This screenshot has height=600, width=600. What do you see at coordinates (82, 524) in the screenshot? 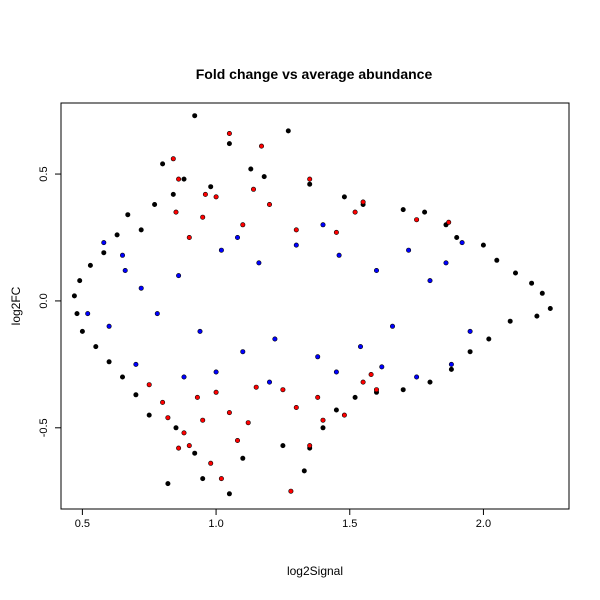
I see `x-tick-label: 0.5` at bounding box center [82, 524].